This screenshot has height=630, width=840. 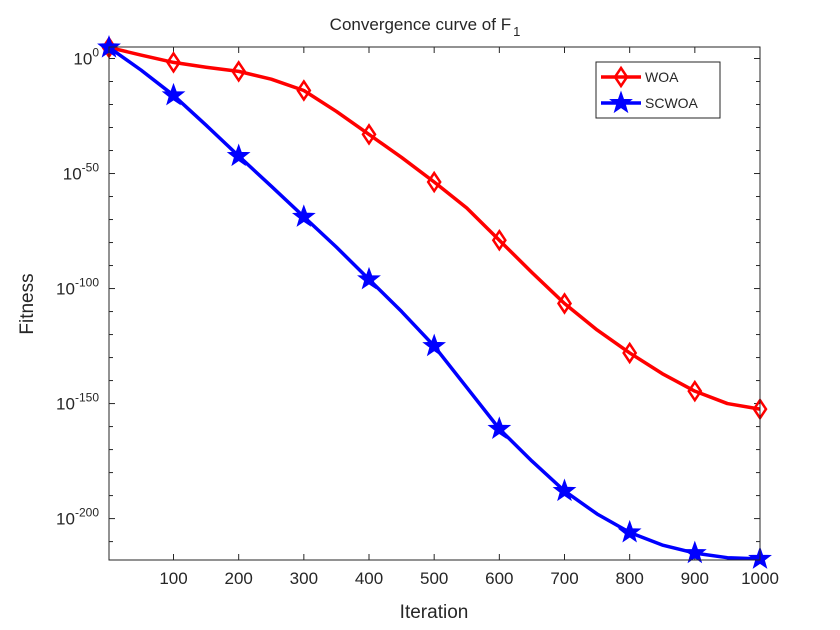 I want to click on x-tick-label: 700, so click(x=564, y=578).